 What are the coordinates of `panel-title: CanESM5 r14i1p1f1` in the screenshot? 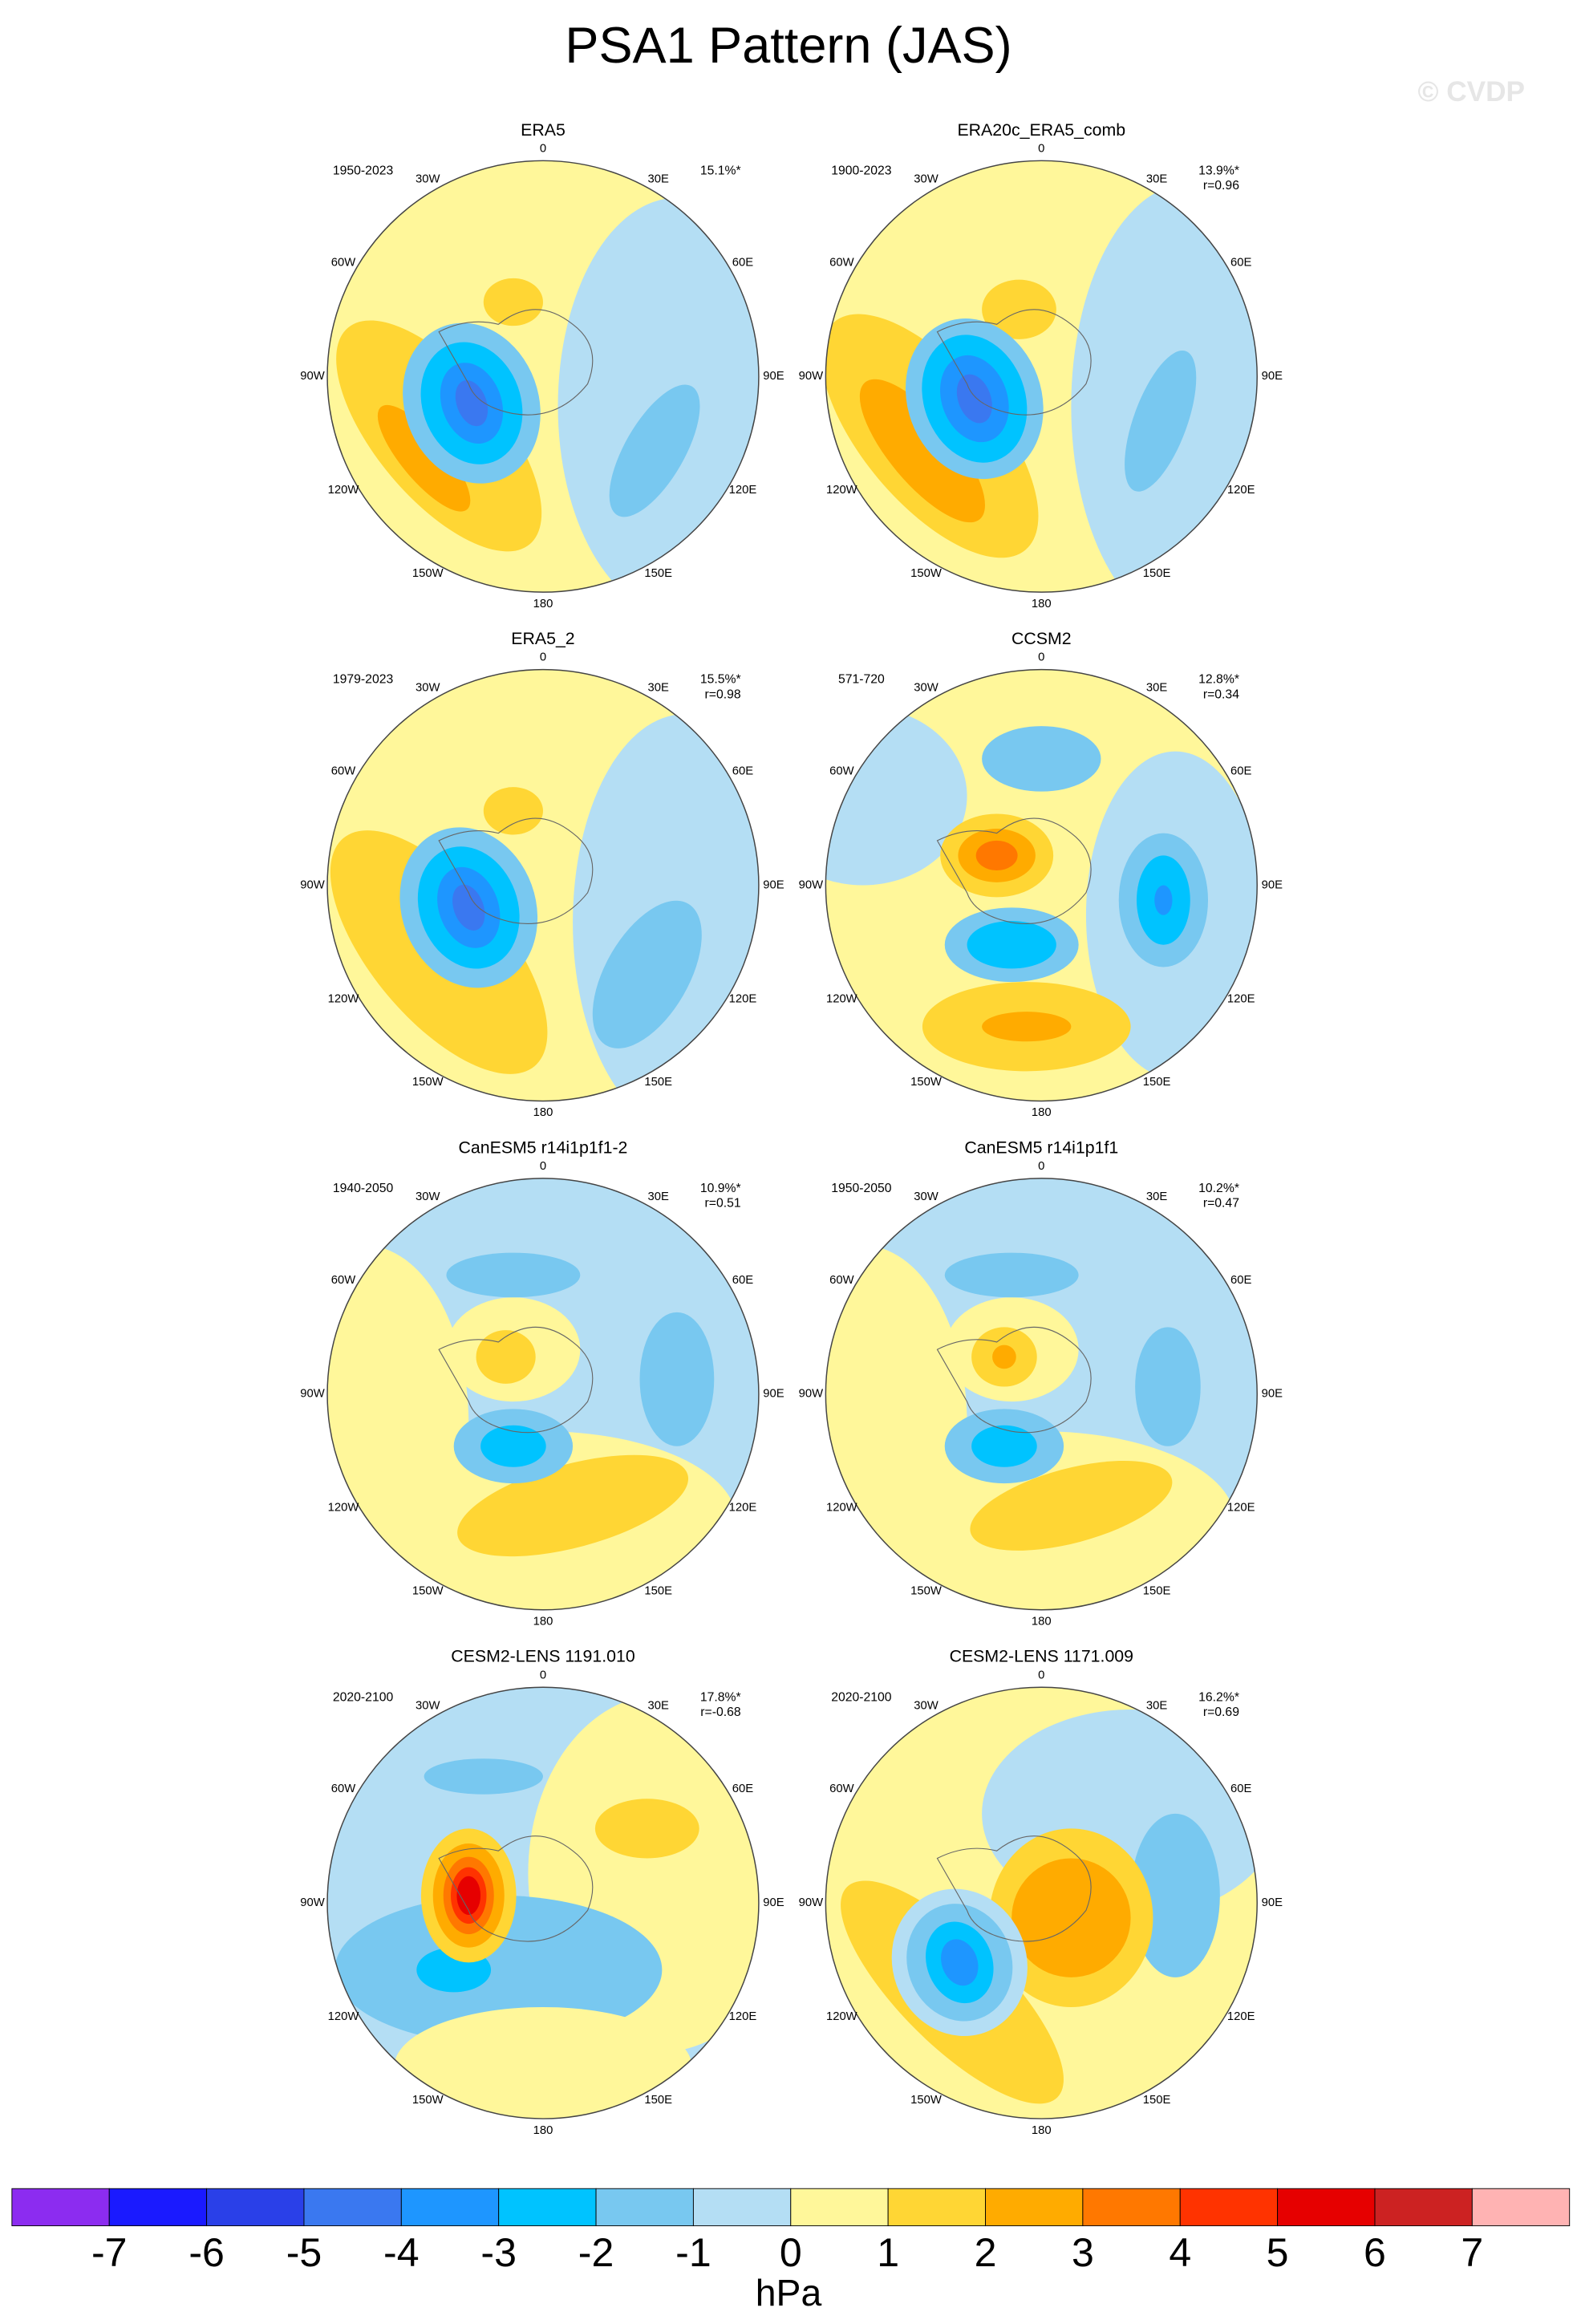 It's located at (1041, 1147).